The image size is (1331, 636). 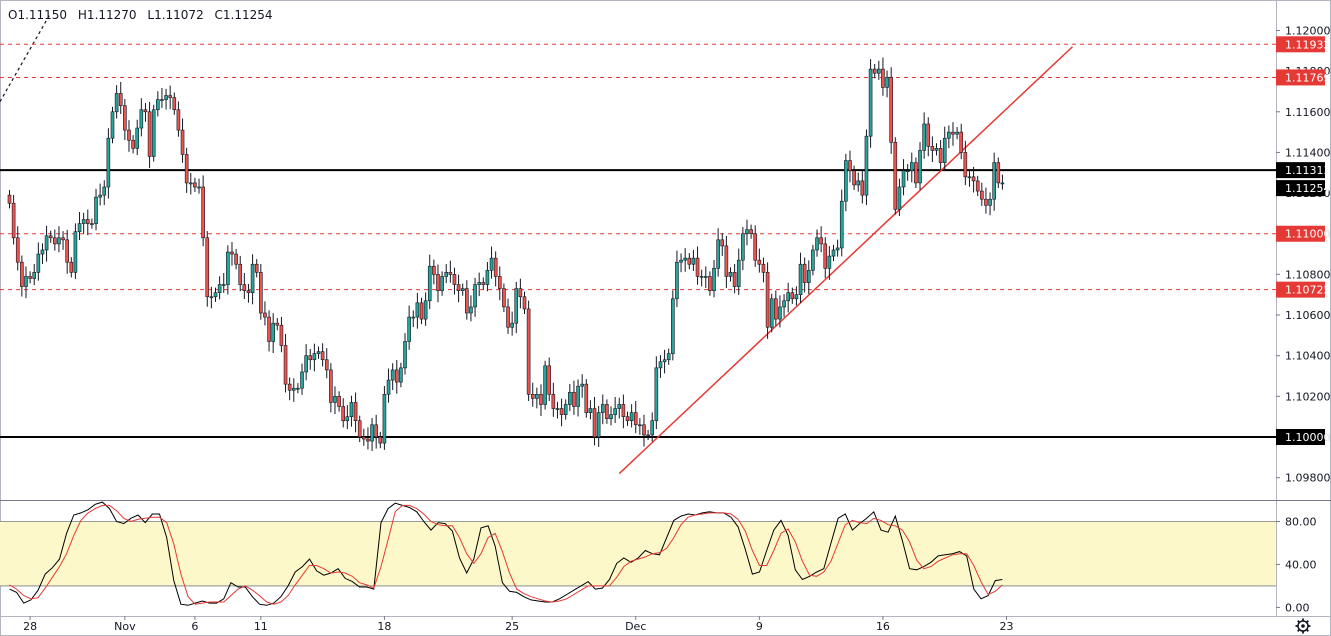 I want to click on time-tick-label: 25, so click(x=512, y=626).